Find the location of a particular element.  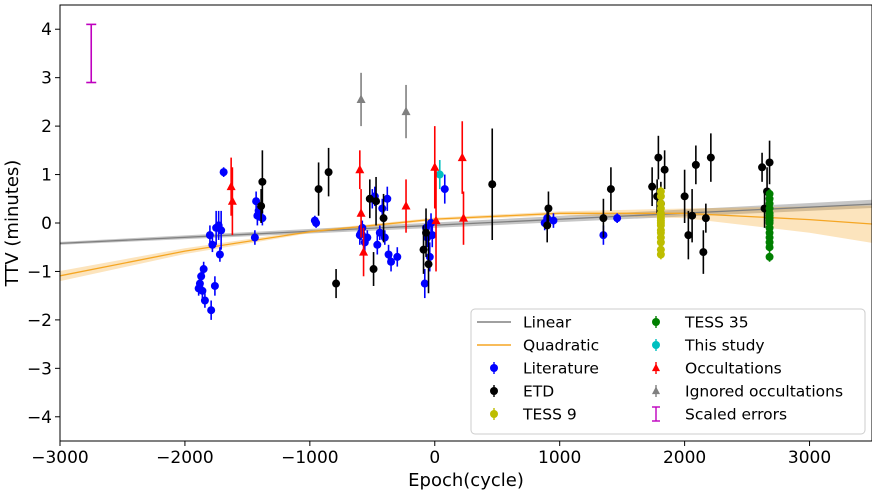

x-tick-label: −1000 is located at coordinates (310, 458).